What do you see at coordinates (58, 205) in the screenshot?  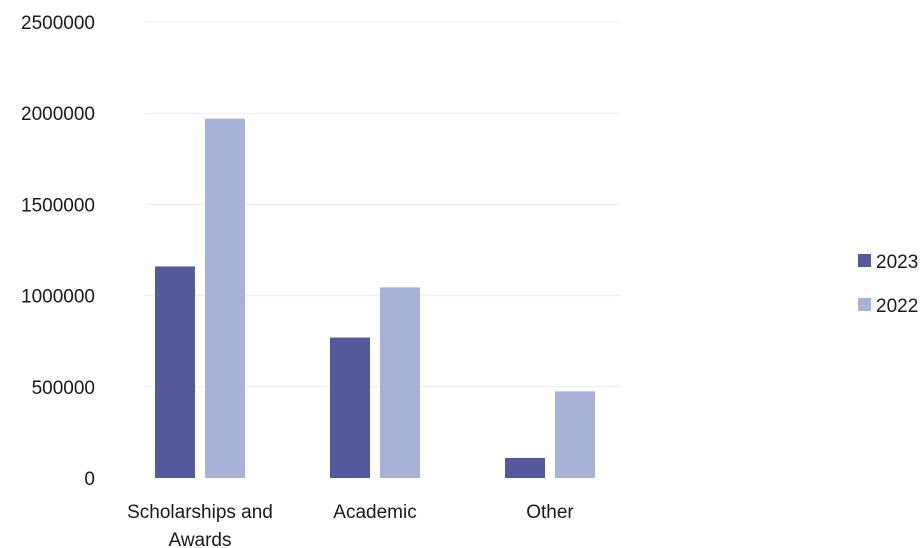 I see `y-tick-label: 1500000` at bounding box center [58, 205].